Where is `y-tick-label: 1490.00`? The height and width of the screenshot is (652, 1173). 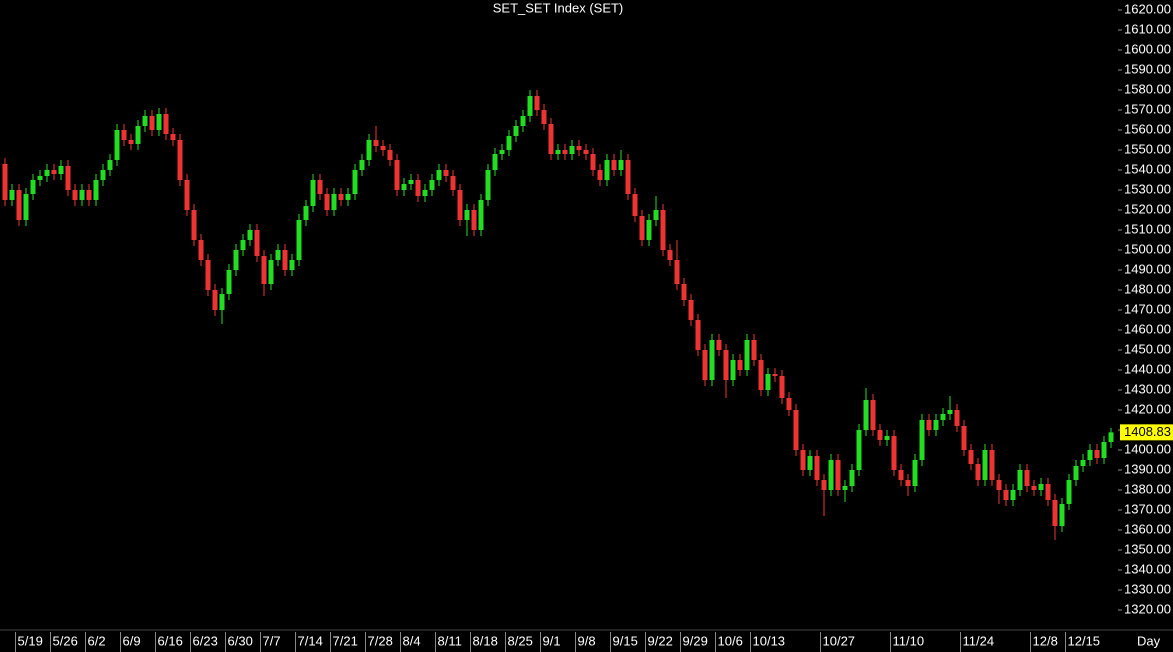 y-tick-label: 1490.00 is located at coordinates (1147, 268).